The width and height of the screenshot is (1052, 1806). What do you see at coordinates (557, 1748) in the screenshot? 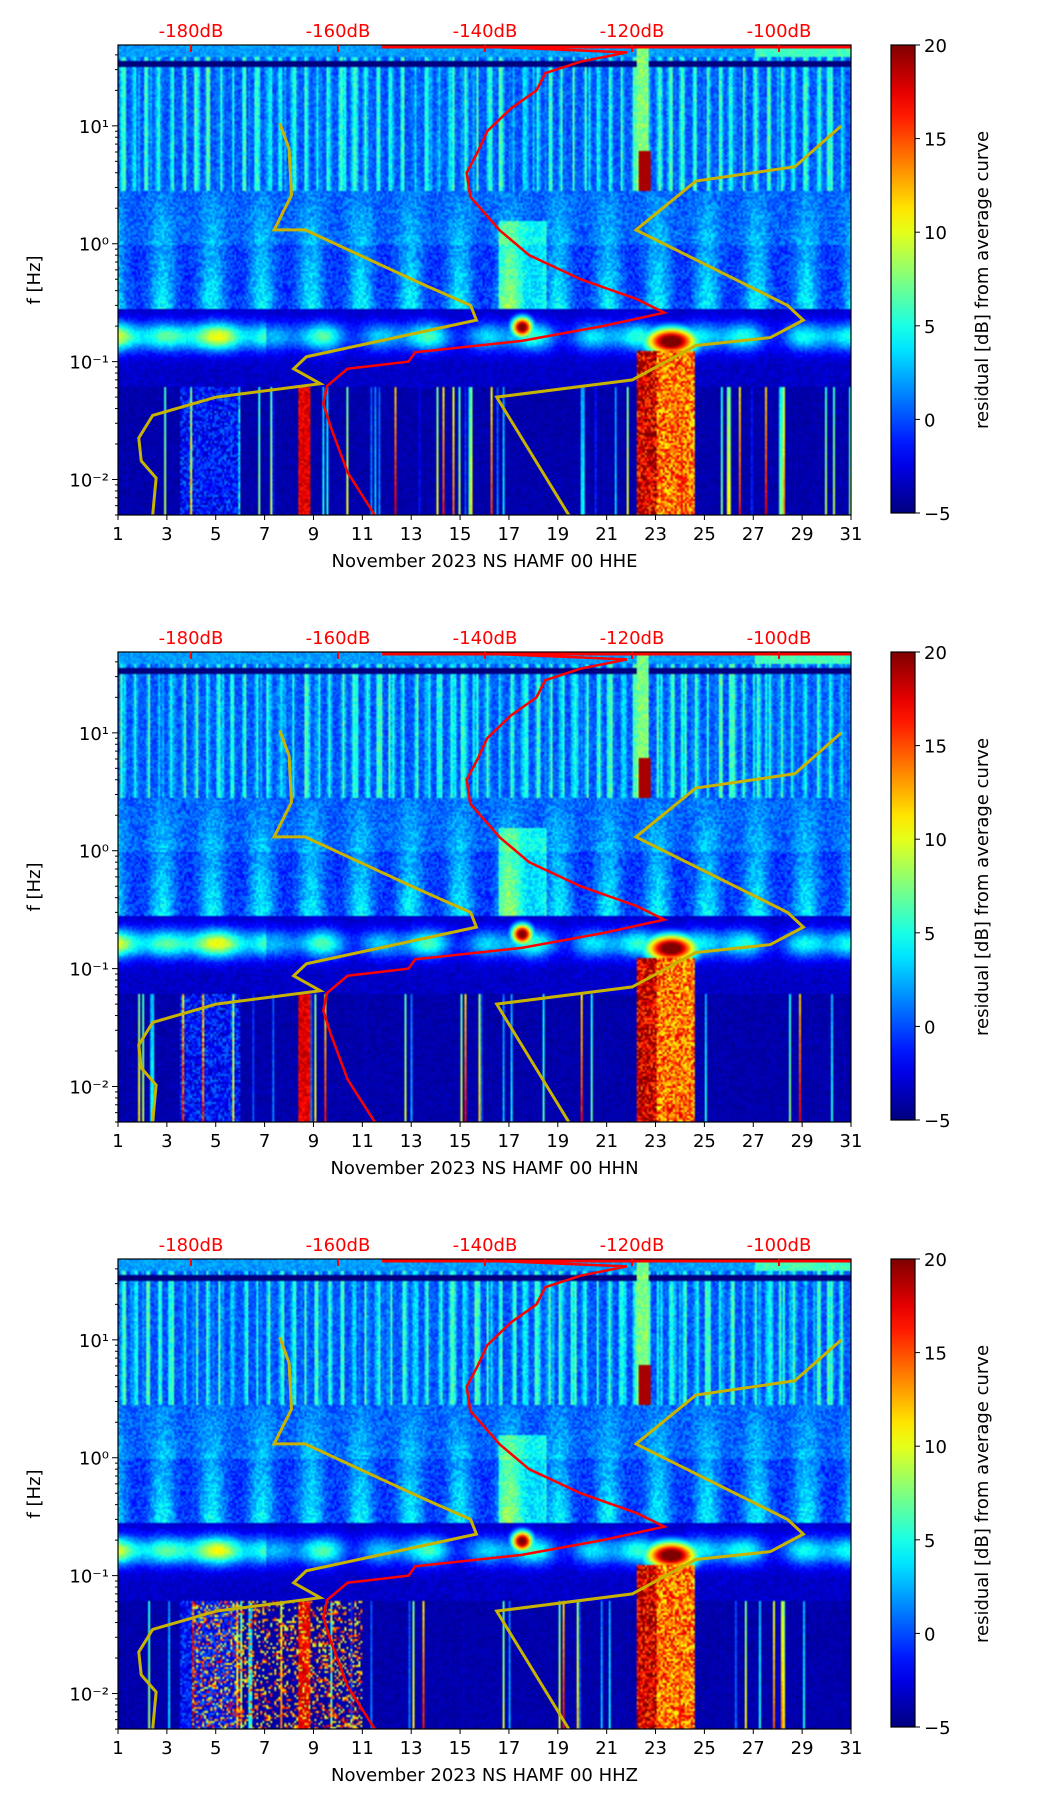
I see `x-tick-label: 19` at bounding box center [557, 1748].